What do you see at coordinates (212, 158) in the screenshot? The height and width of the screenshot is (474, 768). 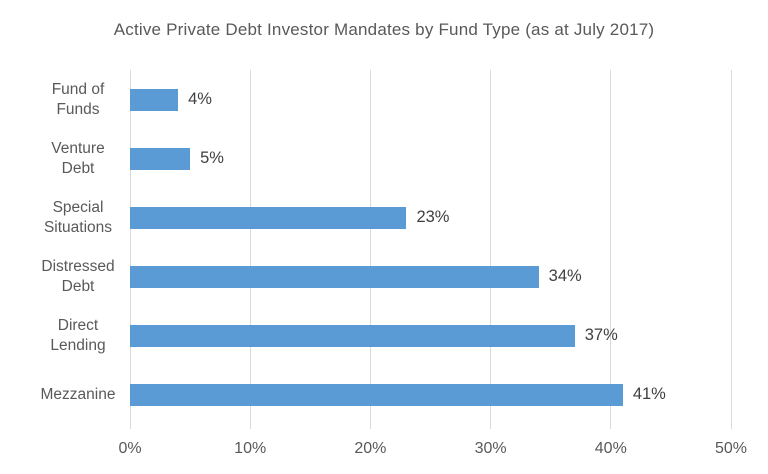 I see `value-label: 5%` at bounding box center [212, 158].